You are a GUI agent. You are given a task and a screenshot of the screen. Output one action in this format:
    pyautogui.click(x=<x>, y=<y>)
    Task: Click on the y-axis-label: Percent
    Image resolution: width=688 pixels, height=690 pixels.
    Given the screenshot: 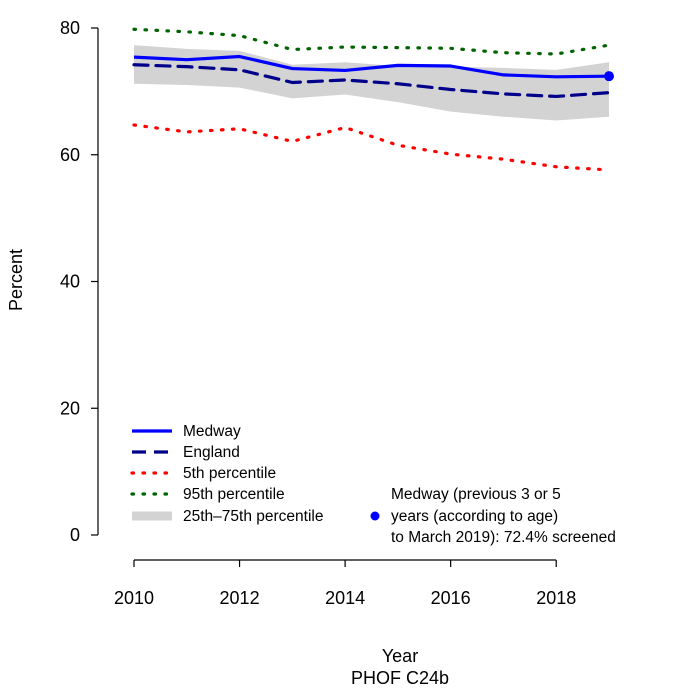 What is the action you would take?
    pyautogui.click(x=16, y=280)
    